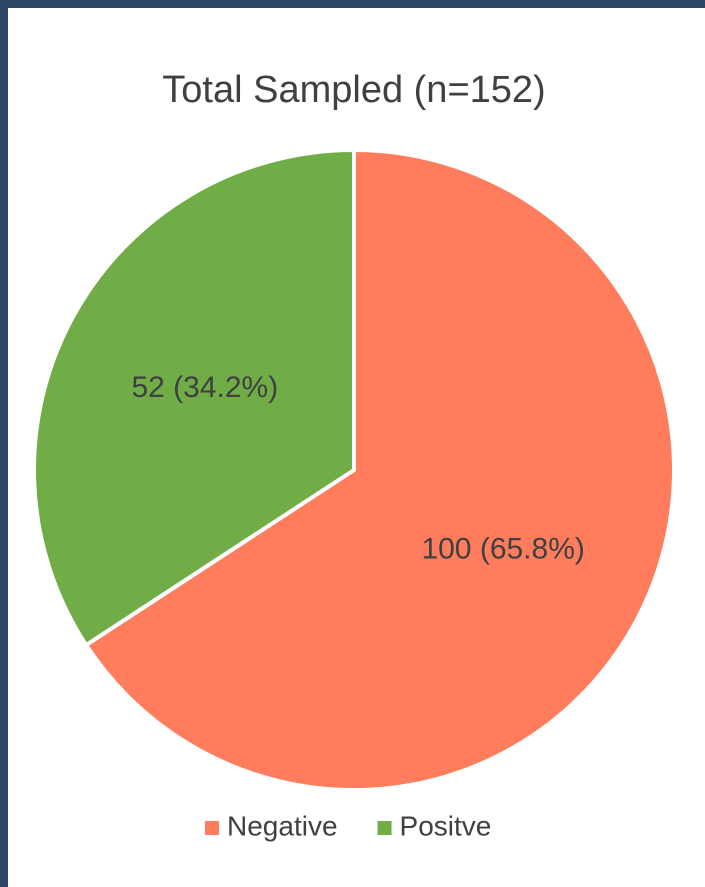 The image size is (705, 887). What do you see at coordinates (353, 90) in the screenshot?
I see `chart-title: Total Sampled (n=152)` at bounding box center [353, 90].